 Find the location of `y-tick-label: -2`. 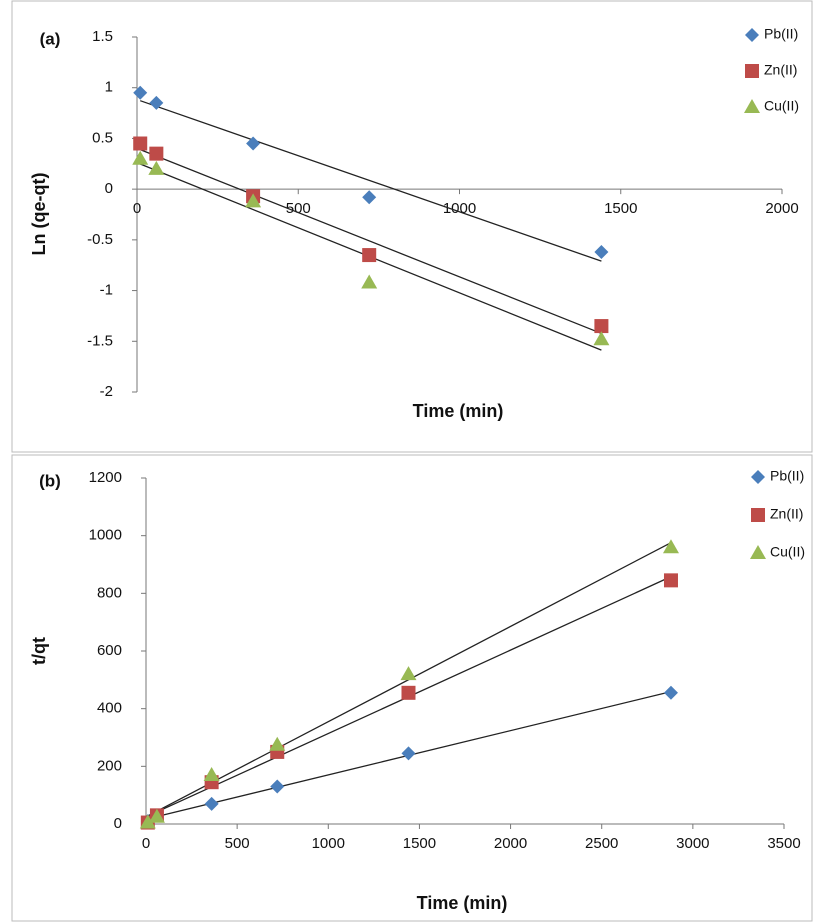

y-tick-label: -2 is located at coordinates (106, 391).